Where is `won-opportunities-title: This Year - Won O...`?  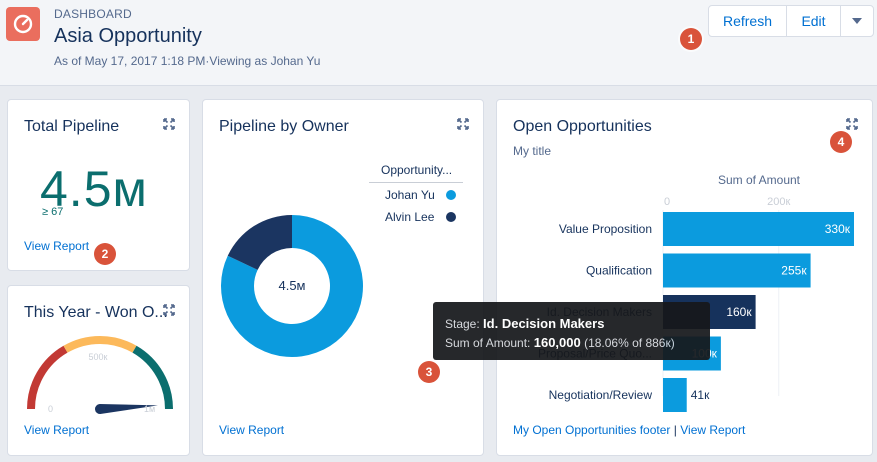 won-opportunities-title: This Year - Won O... is located at coordinates (96, 312).